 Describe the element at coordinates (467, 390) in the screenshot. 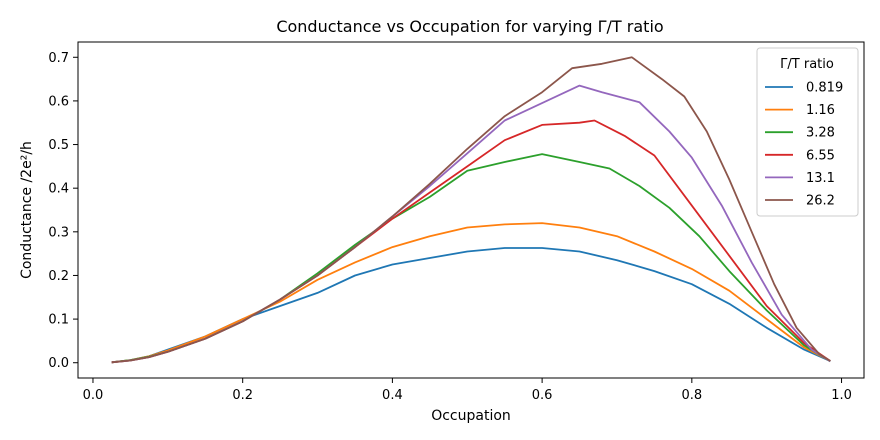

I see `x-axis: 0.0 0.2 0.4 0.6 0.8 1.0` at that location.